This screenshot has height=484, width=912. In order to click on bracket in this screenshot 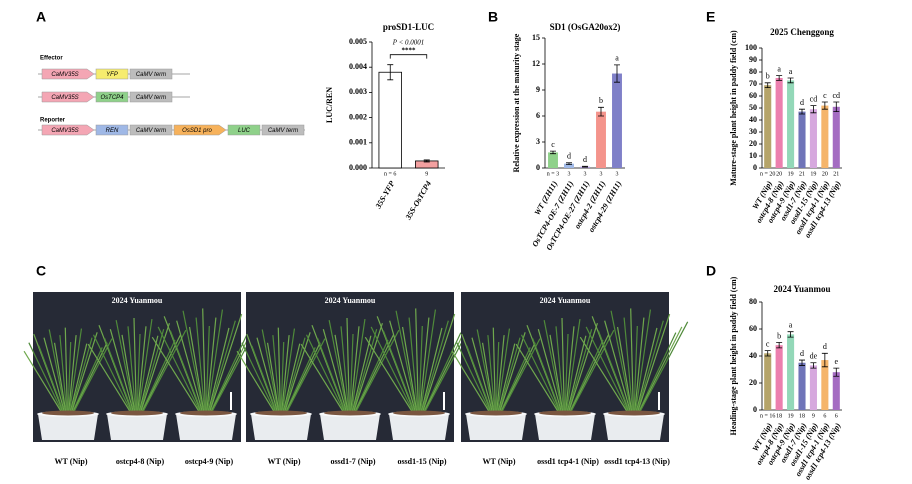, I will do `click(408, 56)`.